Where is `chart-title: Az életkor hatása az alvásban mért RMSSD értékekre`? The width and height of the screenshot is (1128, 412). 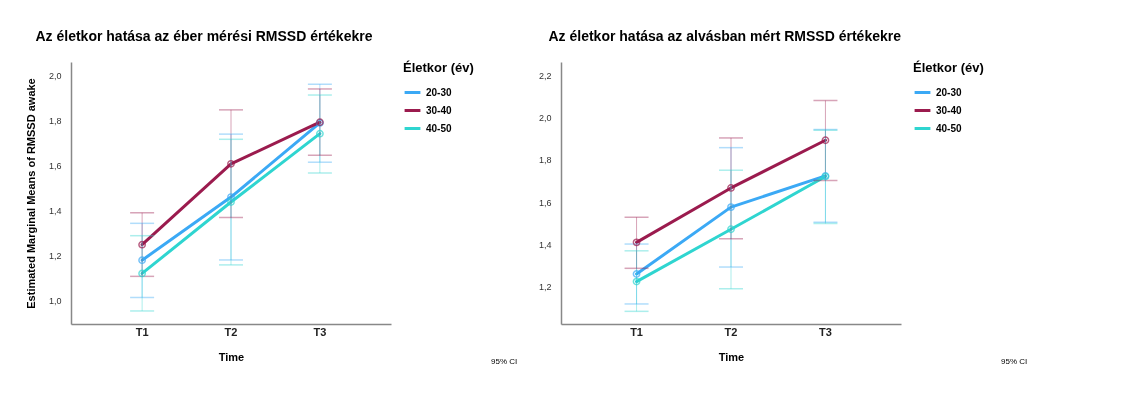 chart-title: Az életkor hatása az alvásban mért RMSSD értékekre is located at coordinates (725, 36).